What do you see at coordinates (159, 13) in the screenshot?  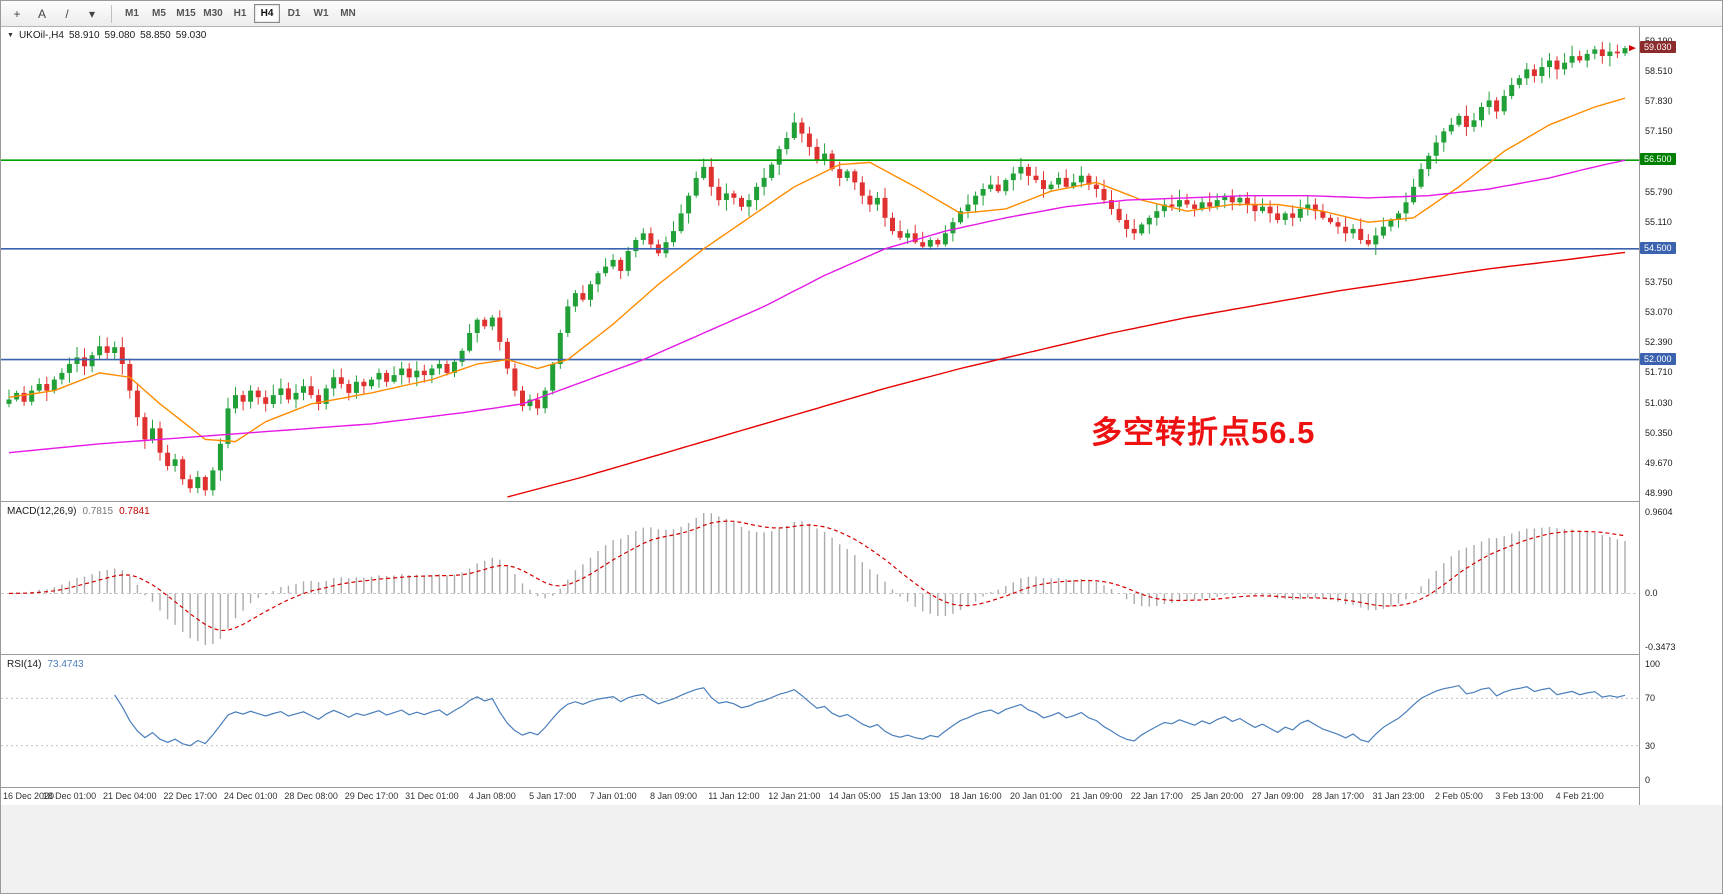 I see `timeframe-m5: M5` at bounding box center [159, 13].